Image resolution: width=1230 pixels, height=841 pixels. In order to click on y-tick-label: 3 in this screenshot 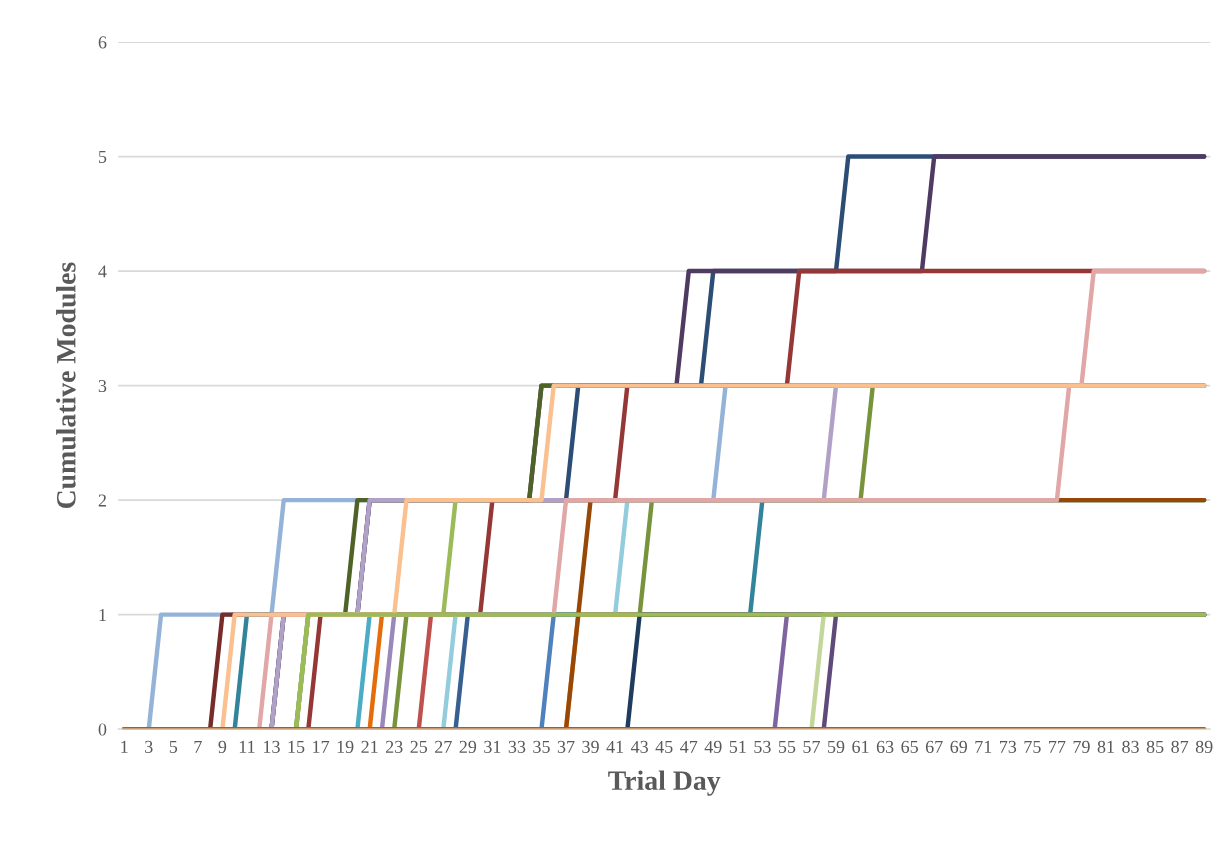, I will do `click(102, 386)`.